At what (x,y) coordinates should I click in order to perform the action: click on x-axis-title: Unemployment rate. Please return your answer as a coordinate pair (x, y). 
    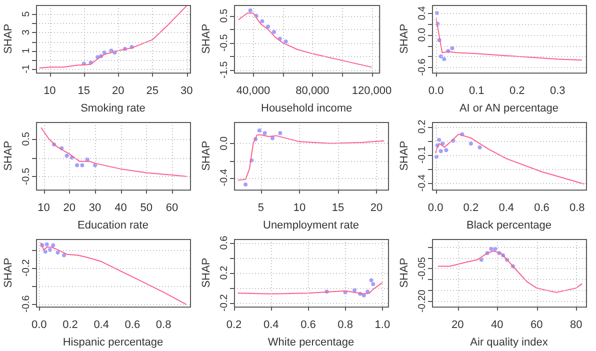
    Looking at the image, I should click on (311, 225).